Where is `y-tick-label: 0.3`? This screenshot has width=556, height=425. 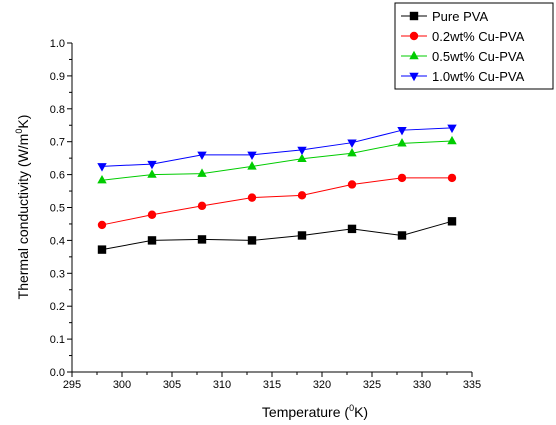 y-tick-label: 0.3 is located at coordinates (57, 274).